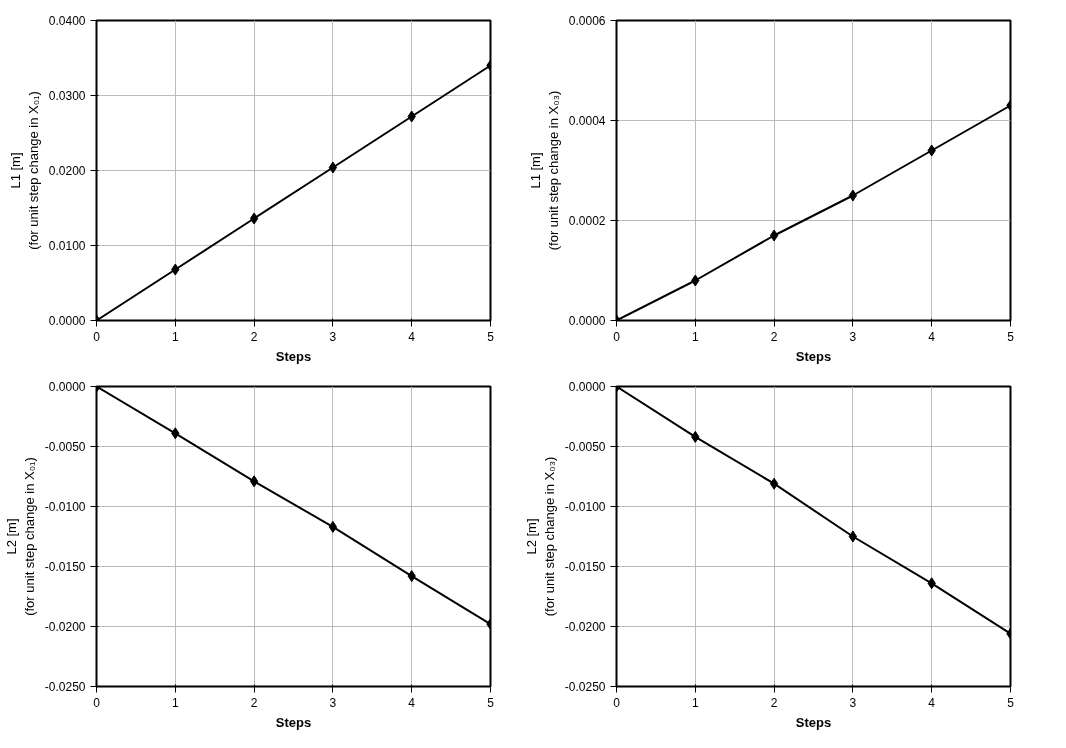 The image size is (1066, 748). I want to click on y-axis-title: L2 [m] (for unit step change in X₀₃), so click(540, 536).